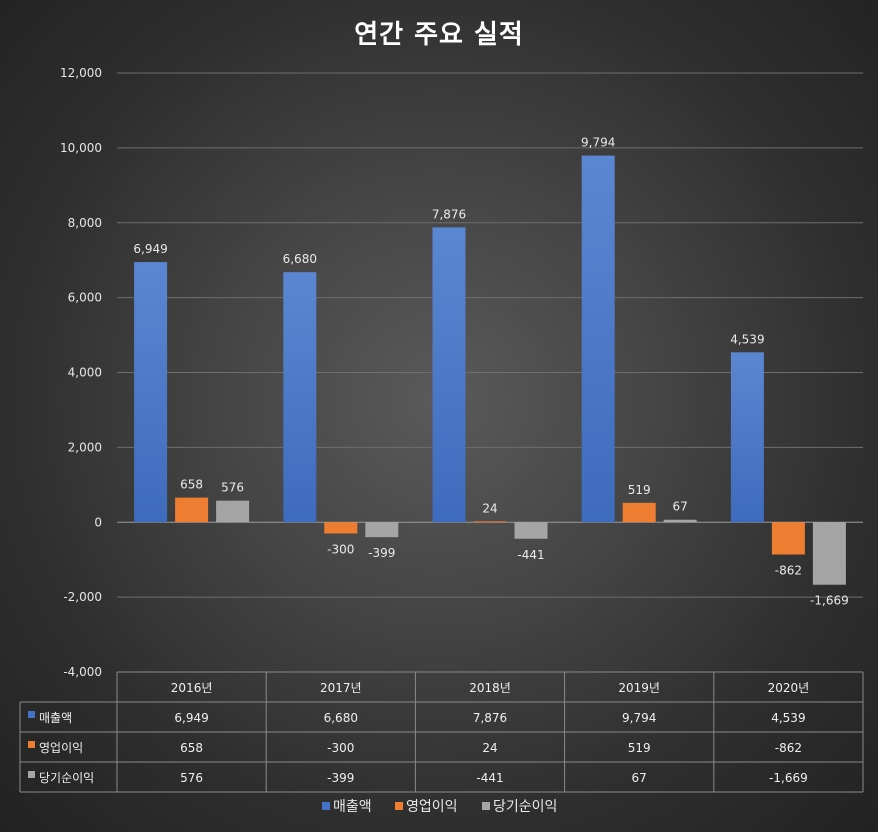 Image resolution: width=878 pixels, height=832 pixels. Describe the element at coordinates (490, 718) in the screenshot. I see `table-cell: 7,876` at that location.